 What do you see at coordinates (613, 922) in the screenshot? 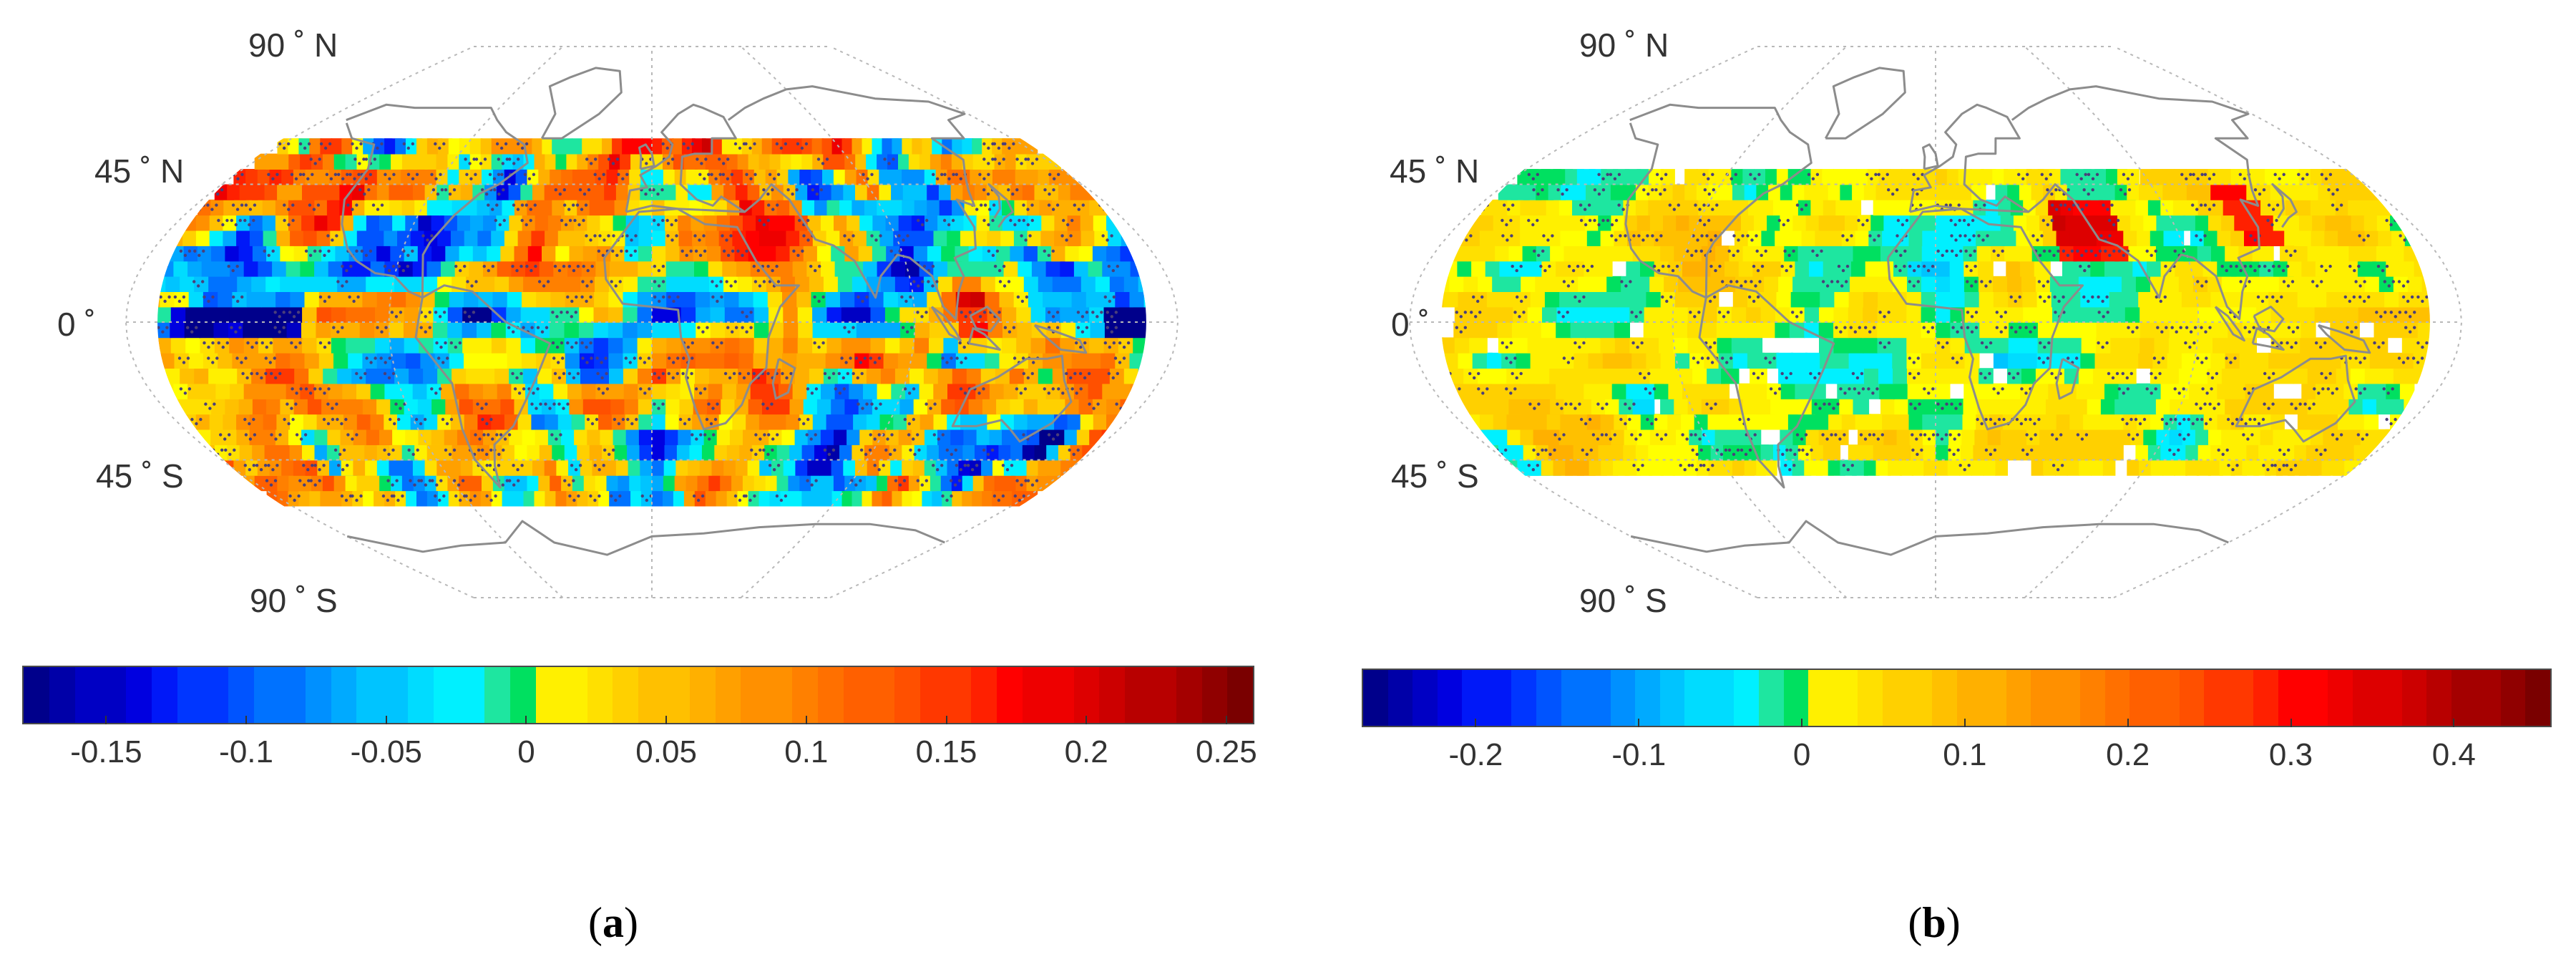
I see `caption-a: (a)` at bounding box center [613, 922].